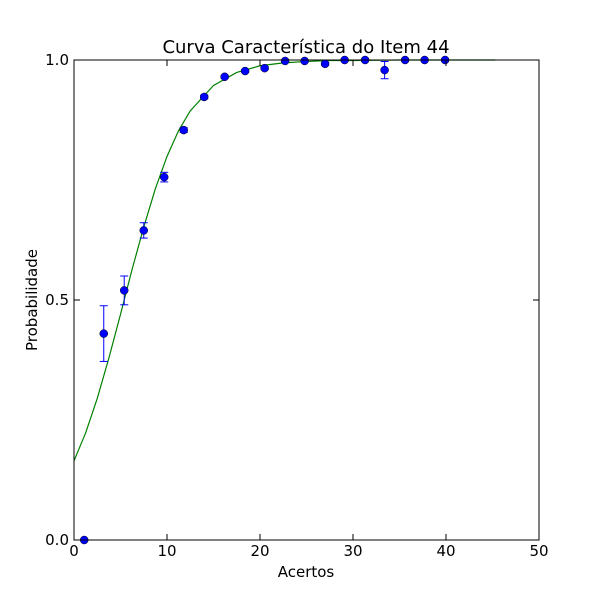  What do you see at coordinates (305, 47) in the screenshot?
I see `chart-title: Curva Característica do Item 44` at bounding box center [305, 47].